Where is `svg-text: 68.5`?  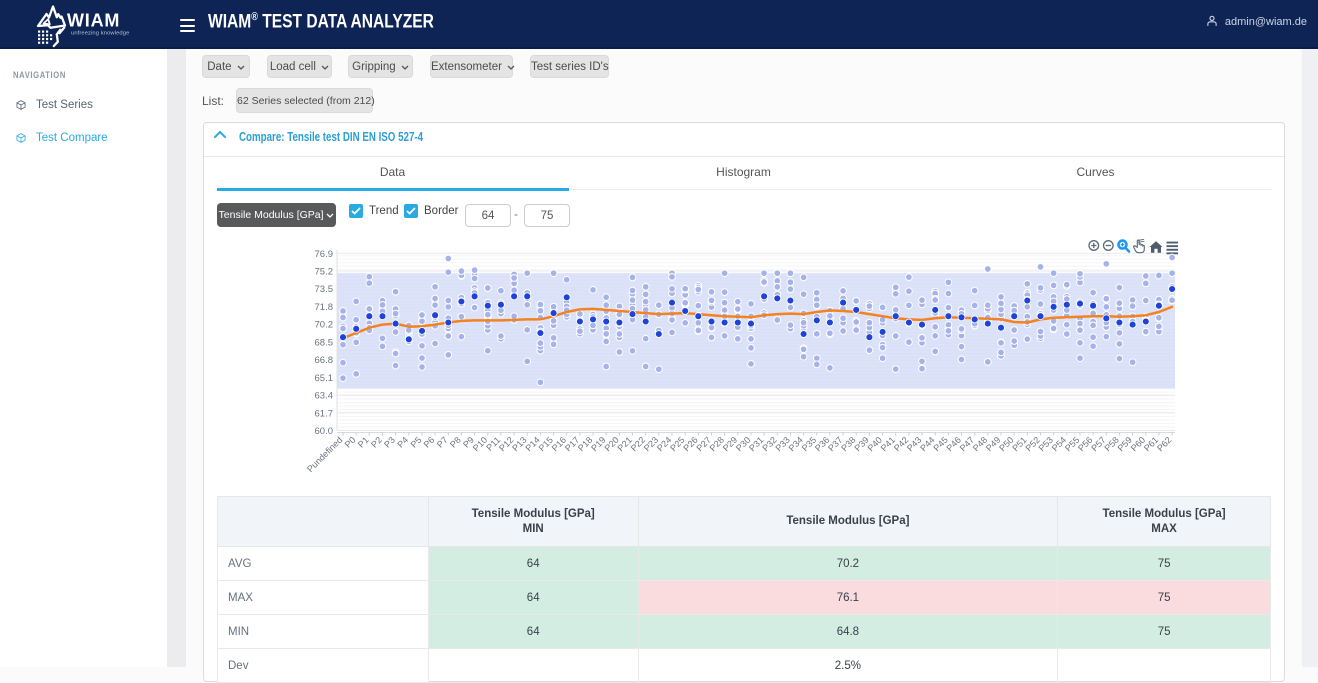 svg-text: 68.5 is located at coordinates (324, 342).